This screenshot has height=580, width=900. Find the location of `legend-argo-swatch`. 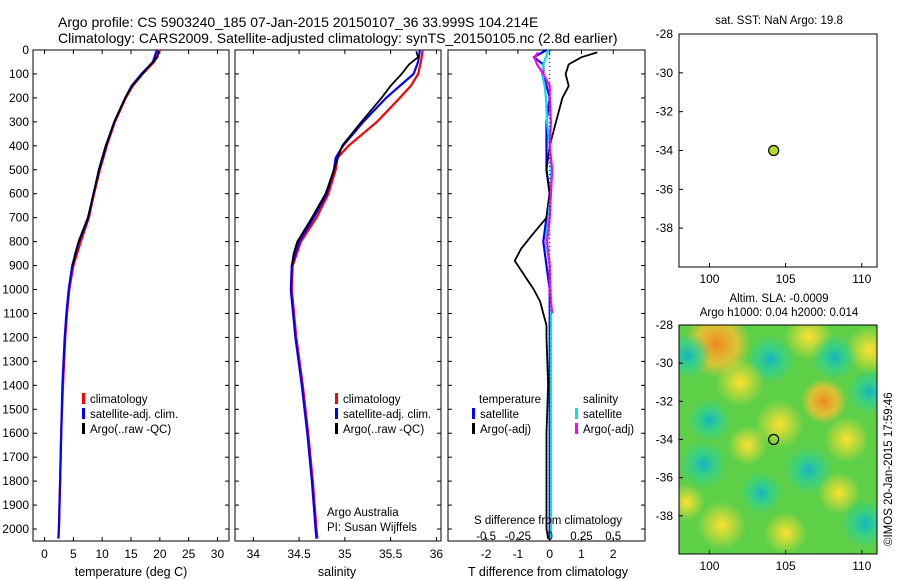

legend-argo-swatch is located at coordinates (83, 428).